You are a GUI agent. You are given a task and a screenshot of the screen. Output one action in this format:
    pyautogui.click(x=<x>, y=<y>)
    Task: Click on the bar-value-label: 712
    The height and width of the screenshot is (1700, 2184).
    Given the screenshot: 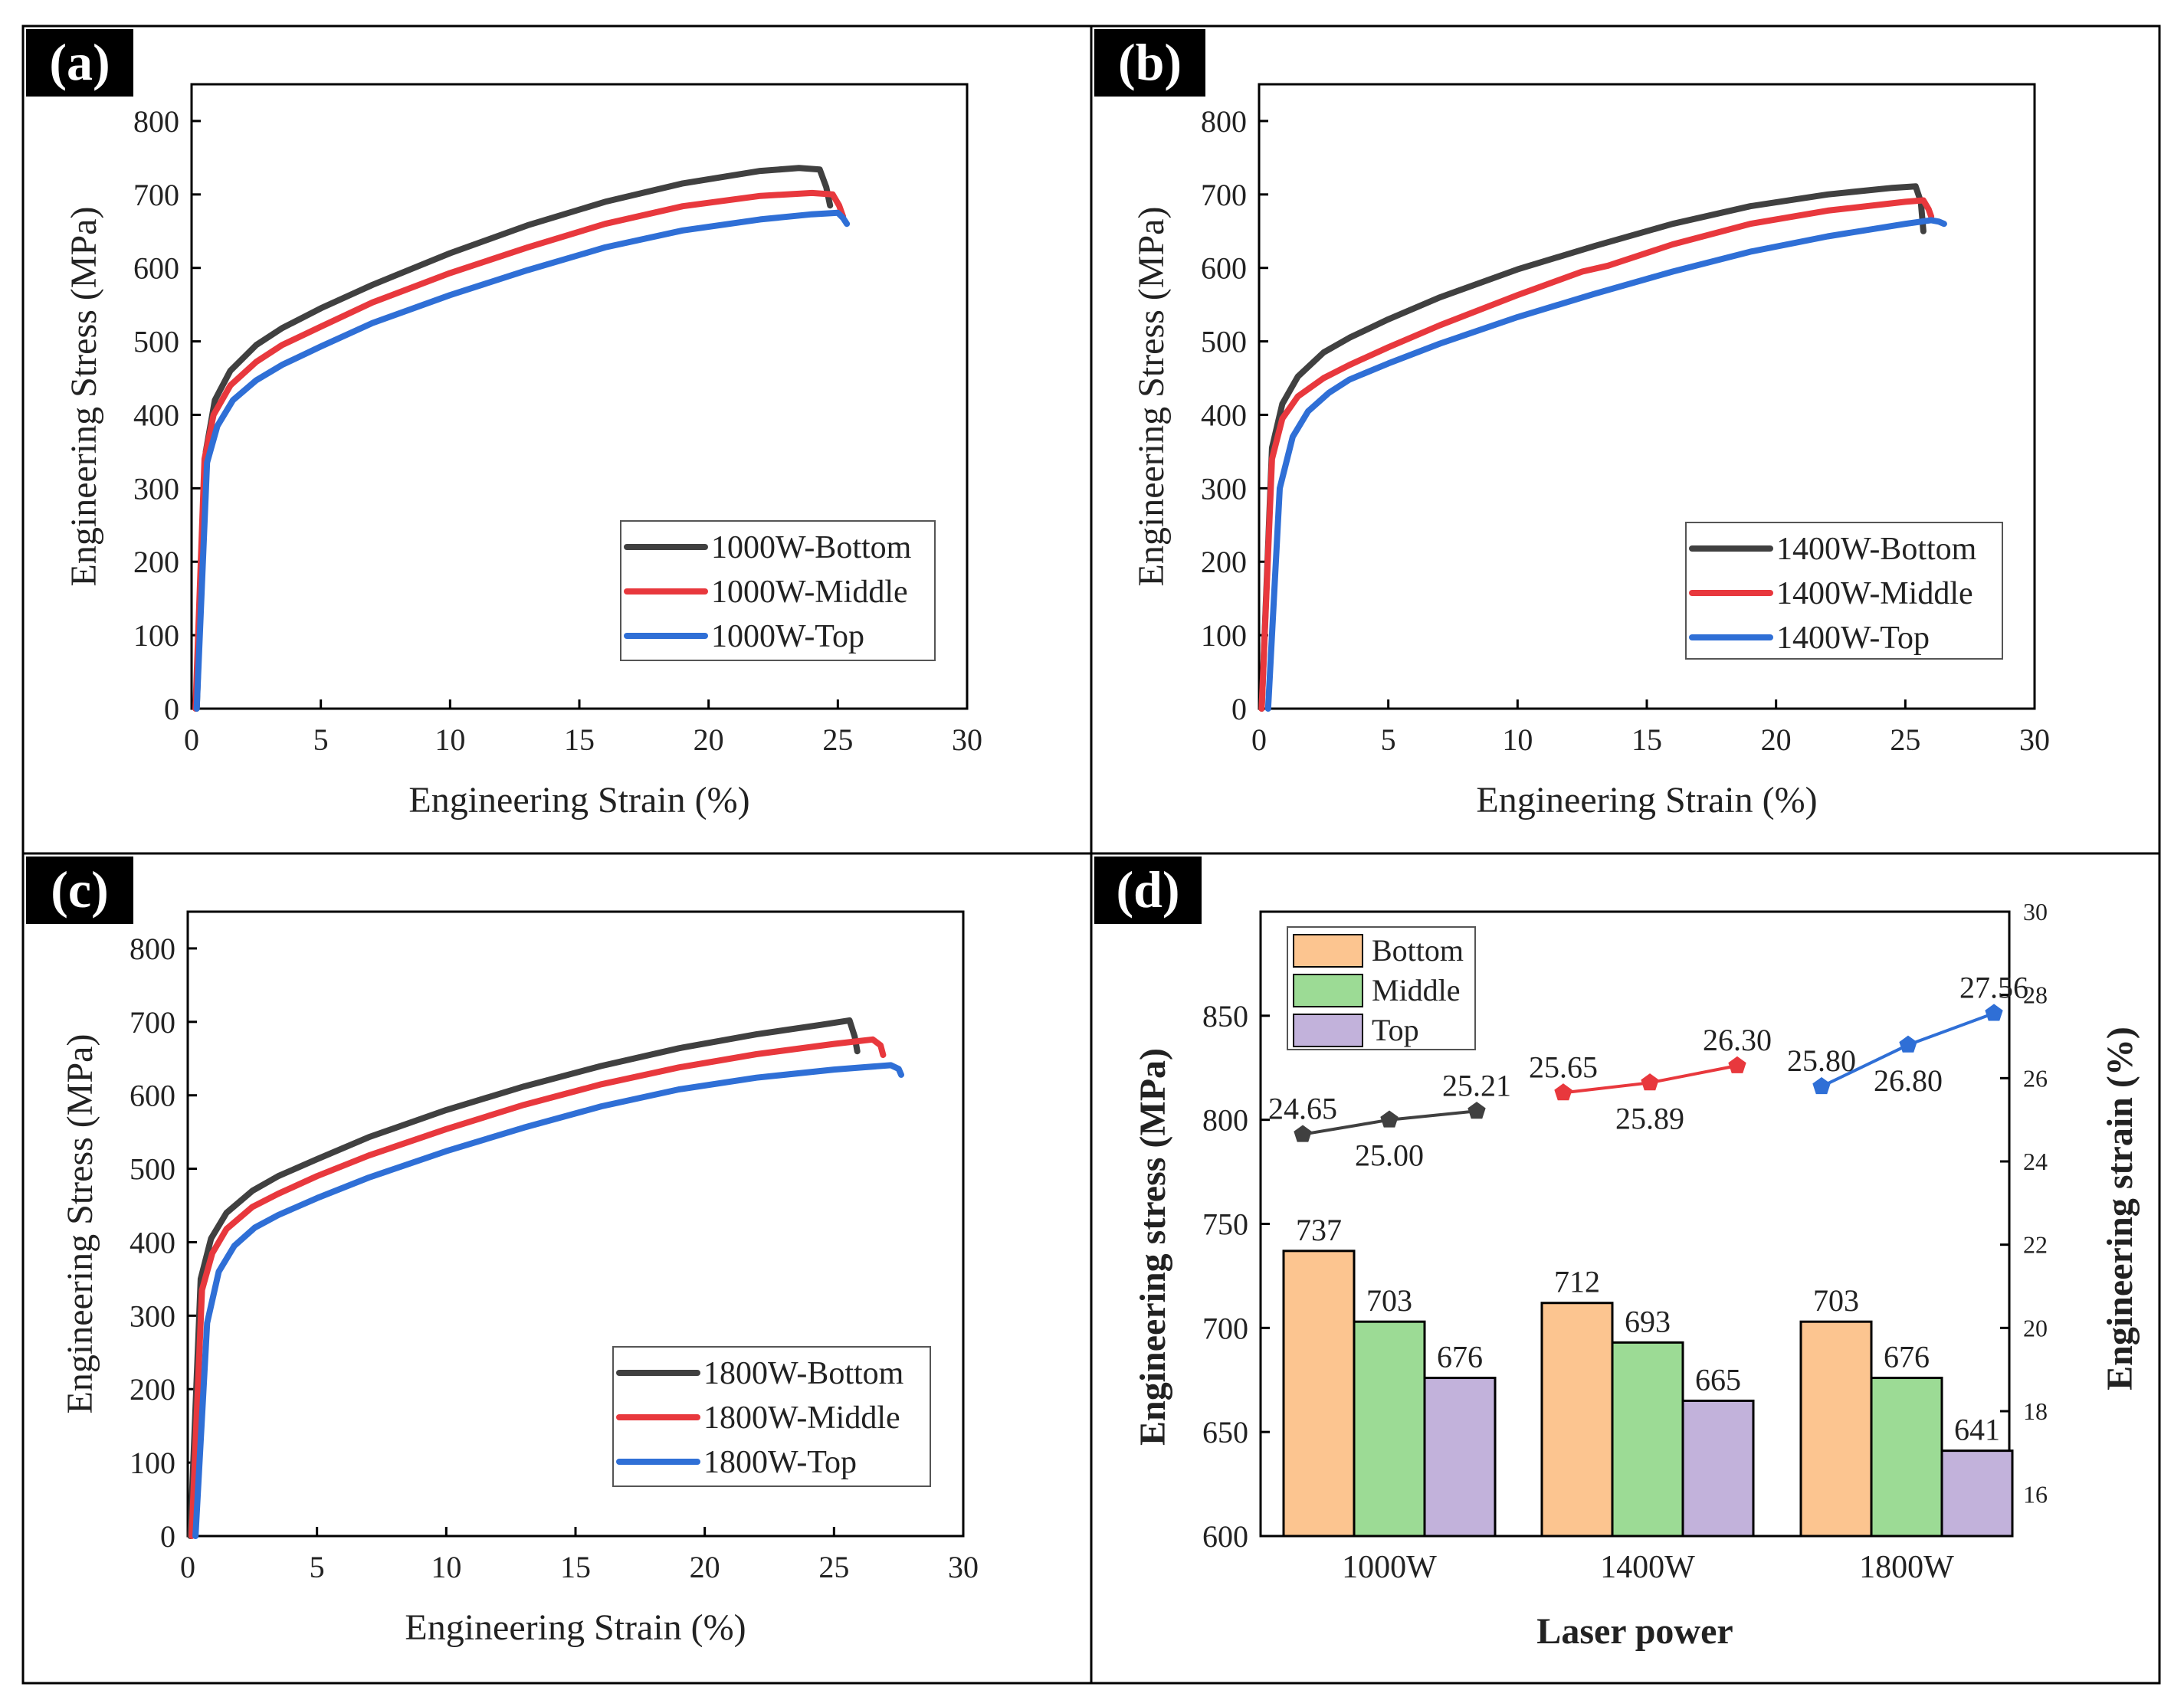 What is the action you would take?
    pyautogui.click(x=1577, y=1282)
    